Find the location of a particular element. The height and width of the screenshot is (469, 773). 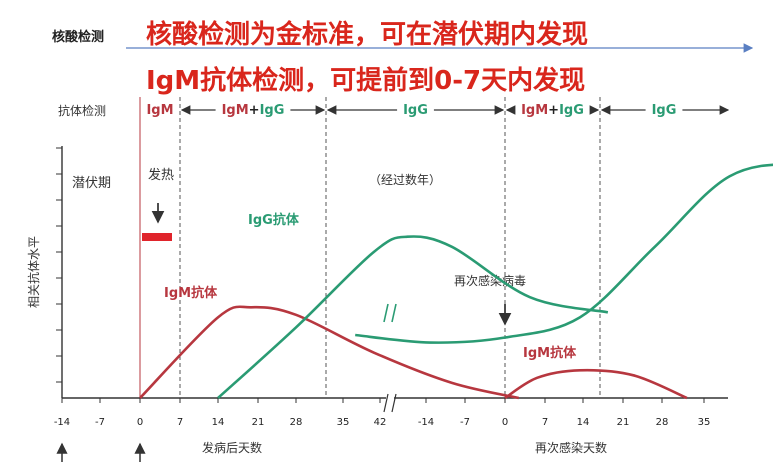

phase-header-row: IgM IgM+IgG IgG IgM+IgG IgG is located at coordinates (438, 110).